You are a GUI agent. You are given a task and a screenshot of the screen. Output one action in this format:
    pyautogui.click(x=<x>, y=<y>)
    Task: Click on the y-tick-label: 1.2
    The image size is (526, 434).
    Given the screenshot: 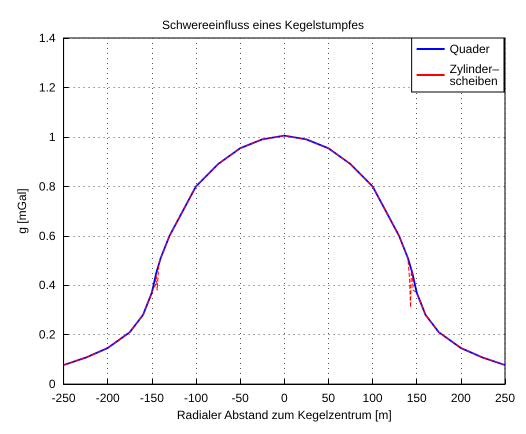 What is the action you would take?
    pyautogui.click(x=47, y=87)
    